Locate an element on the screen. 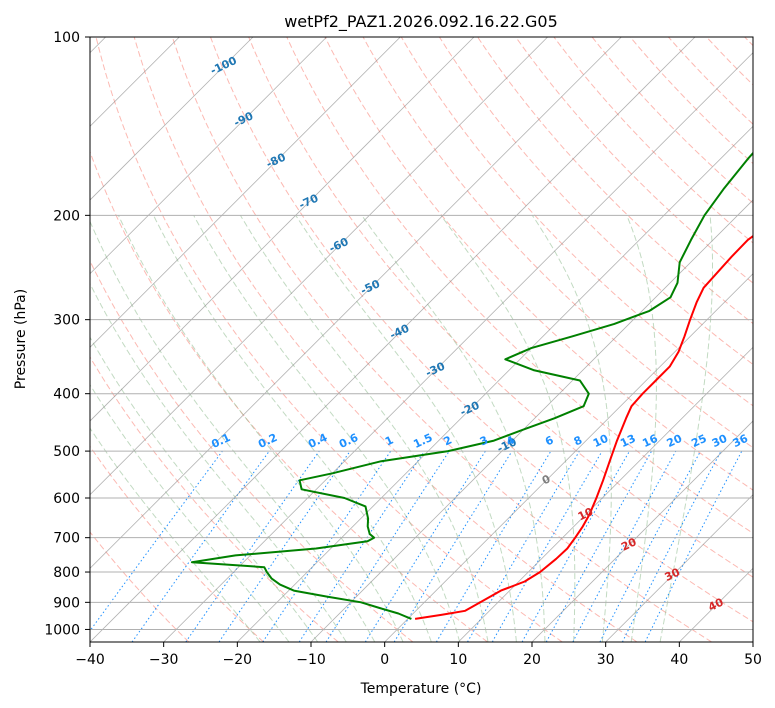  mixing-ratio-label: 25 is located at coordinates (698, 441).